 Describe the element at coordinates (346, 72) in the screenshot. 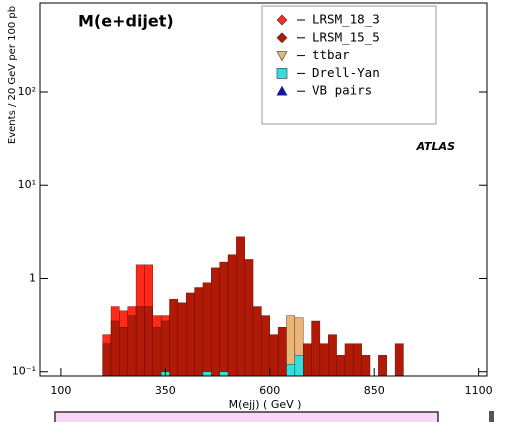

I see `legend-label: Drell-Yan` at that location.